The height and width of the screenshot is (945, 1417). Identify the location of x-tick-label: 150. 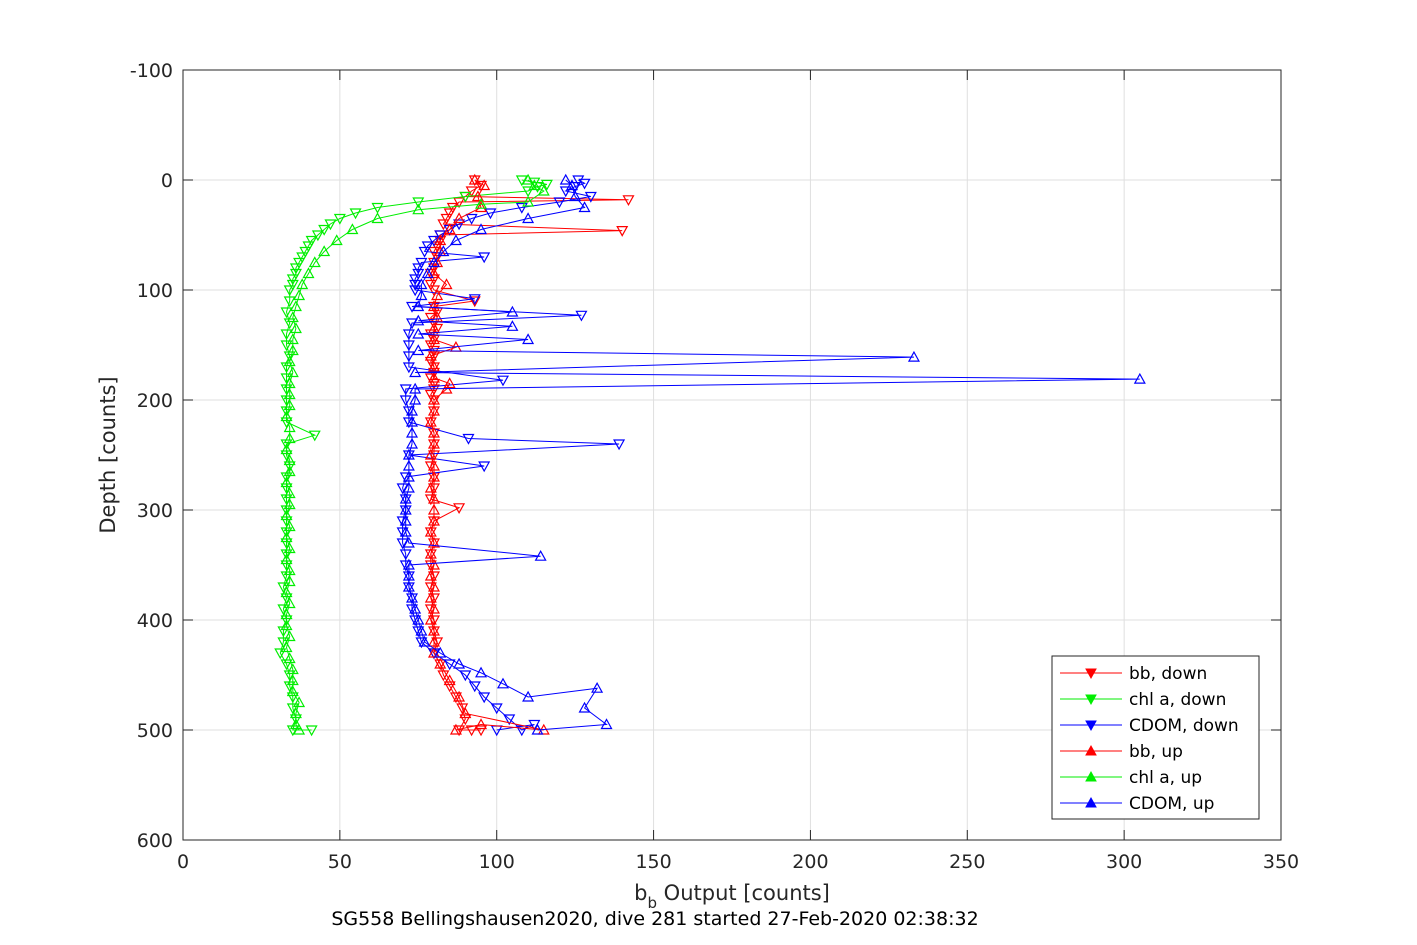
(653, 862).